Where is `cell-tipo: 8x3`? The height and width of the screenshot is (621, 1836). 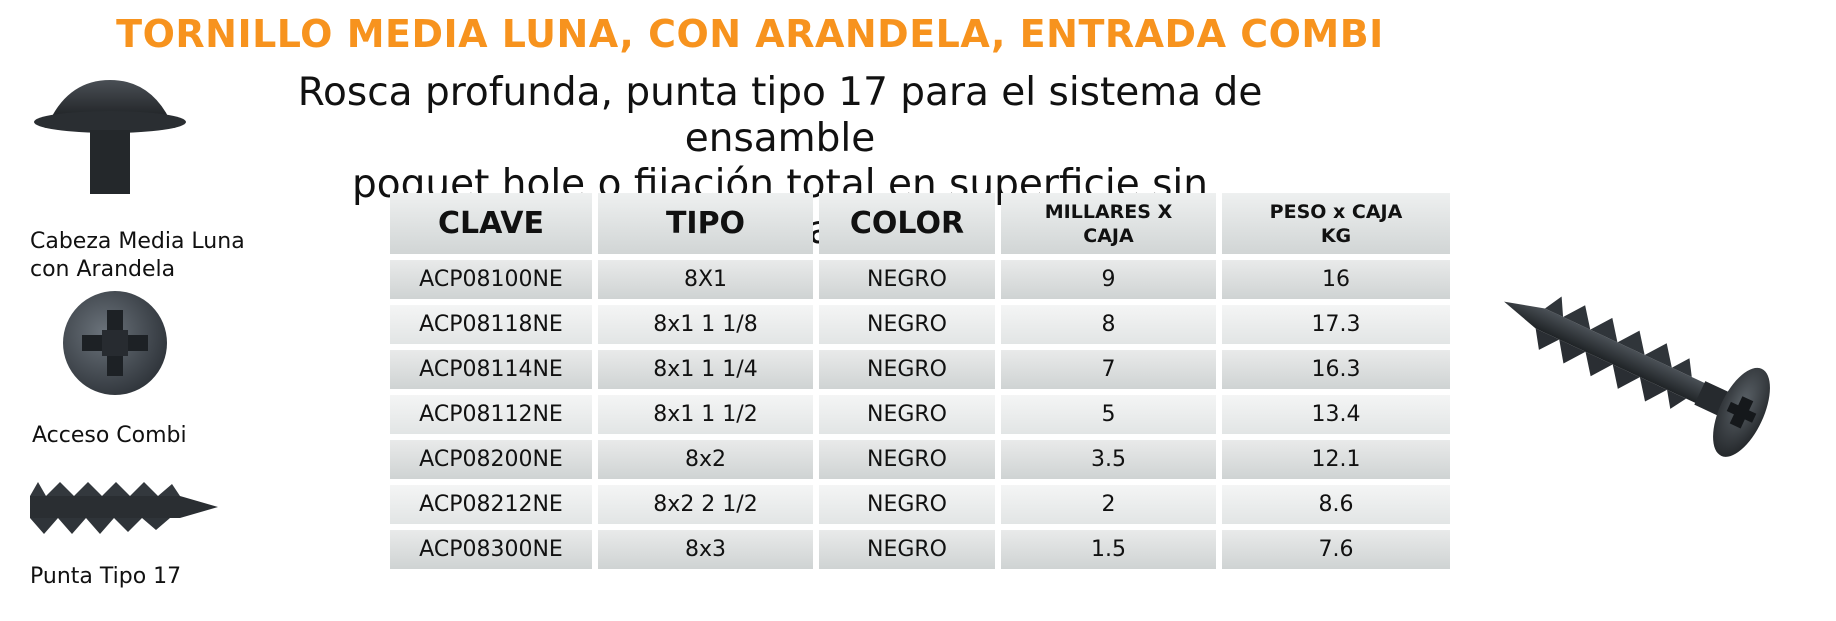
cell-tipo: 8x3 is located at coordinates (705, 549).